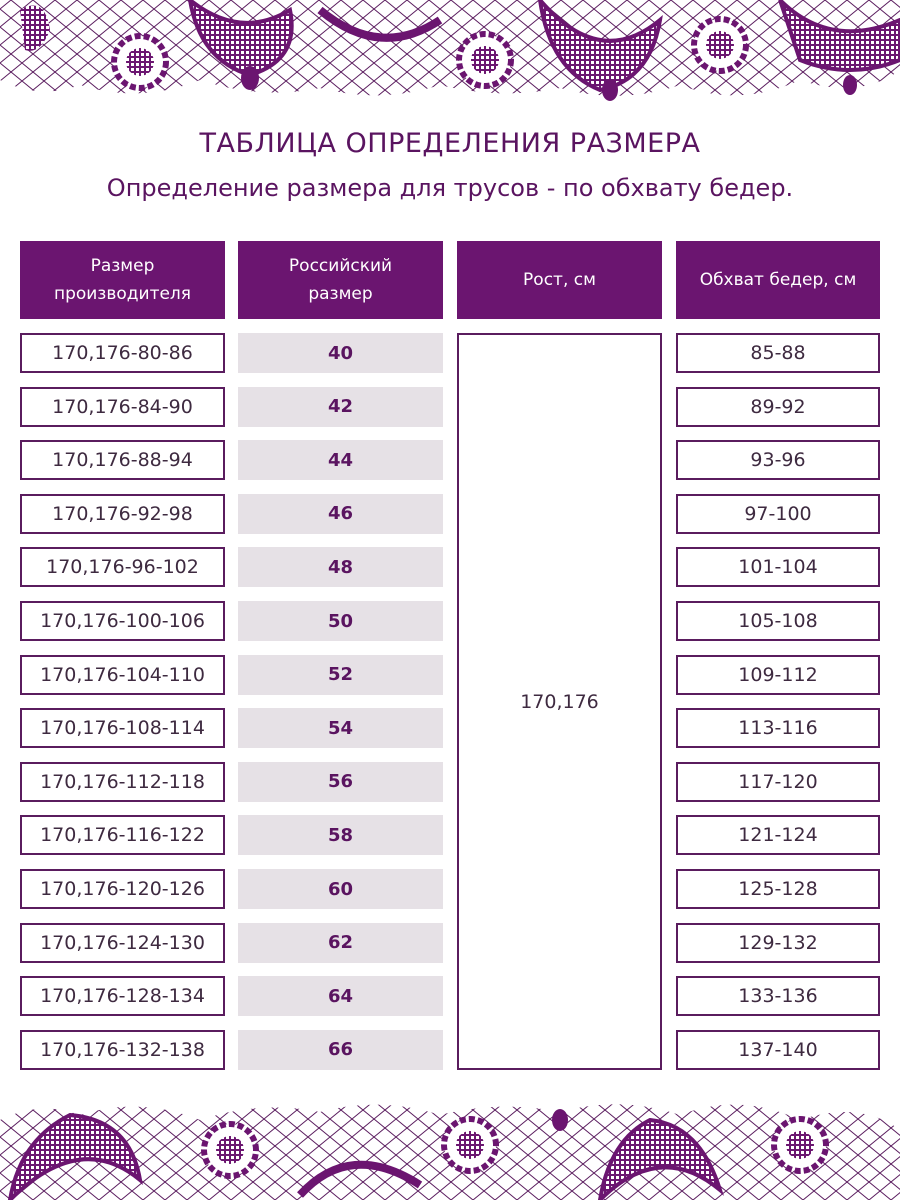  What do you see at coordinates (122, 889) in the screenshot?
I see `manufacturer-size-cell: 170,176-120-126` at bounding box center [122, 889].